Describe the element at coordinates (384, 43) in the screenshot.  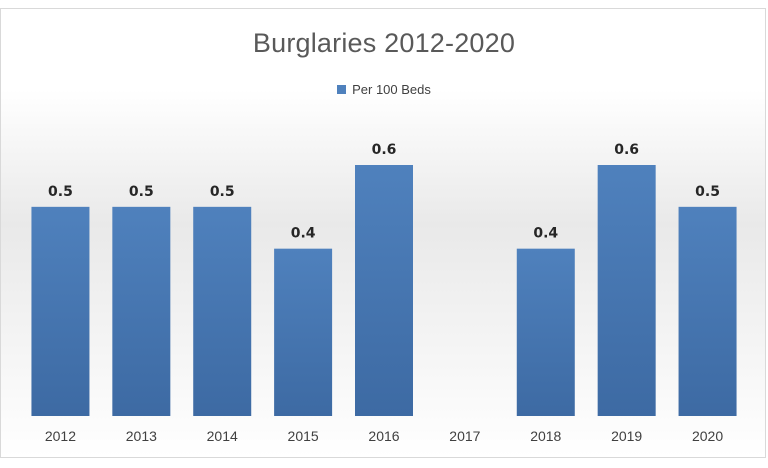
I see `chart-title: Burglaries 2012-2020` at that location.